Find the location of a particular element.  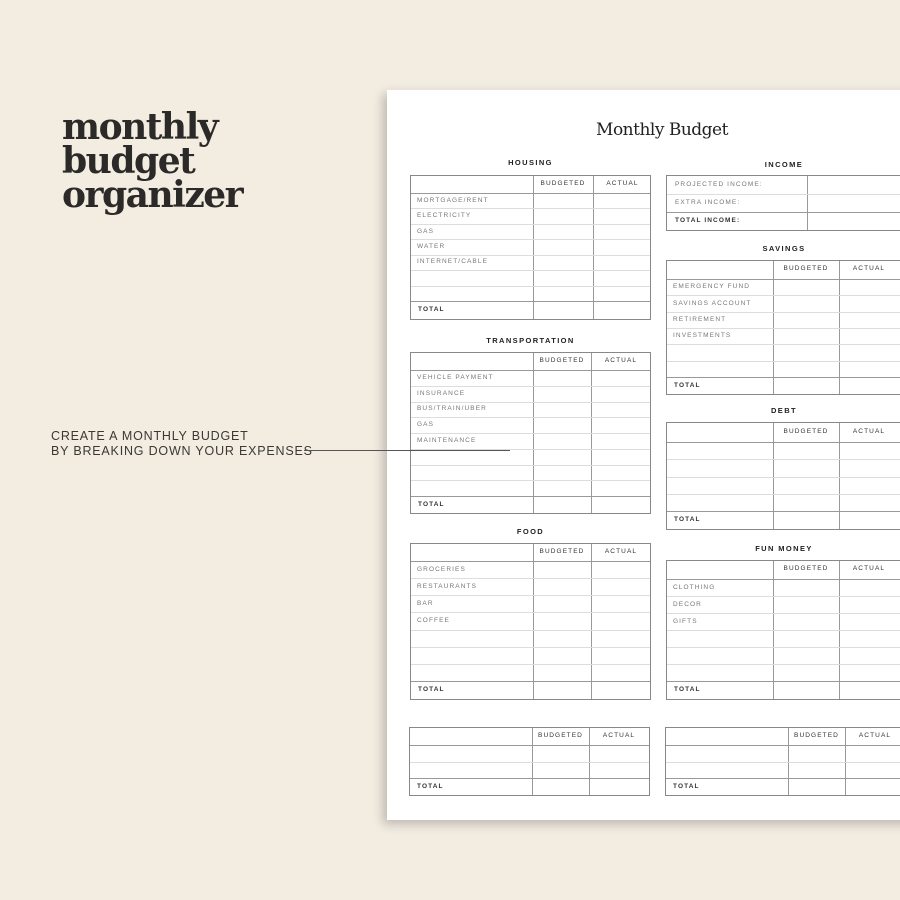

row-label: MAINTENANCE is located at coordinates (447, 440).